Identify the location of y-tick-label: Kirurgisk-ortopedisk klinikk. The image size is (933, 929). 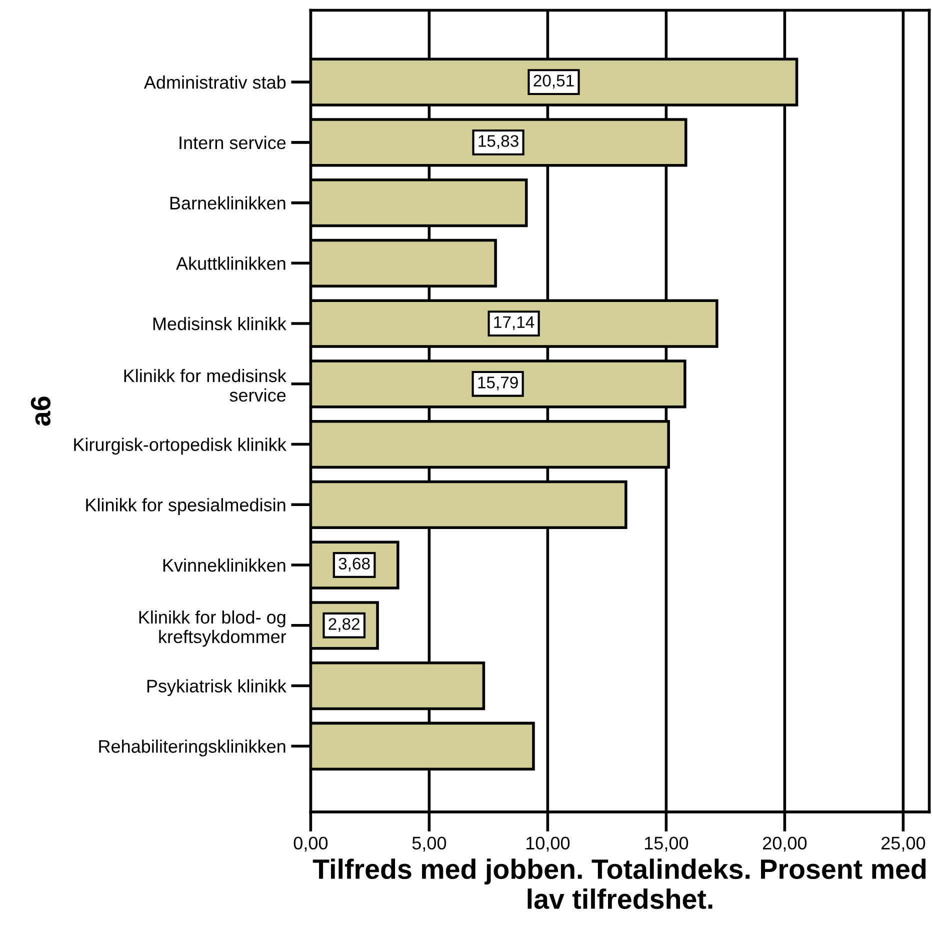
(180, 446).